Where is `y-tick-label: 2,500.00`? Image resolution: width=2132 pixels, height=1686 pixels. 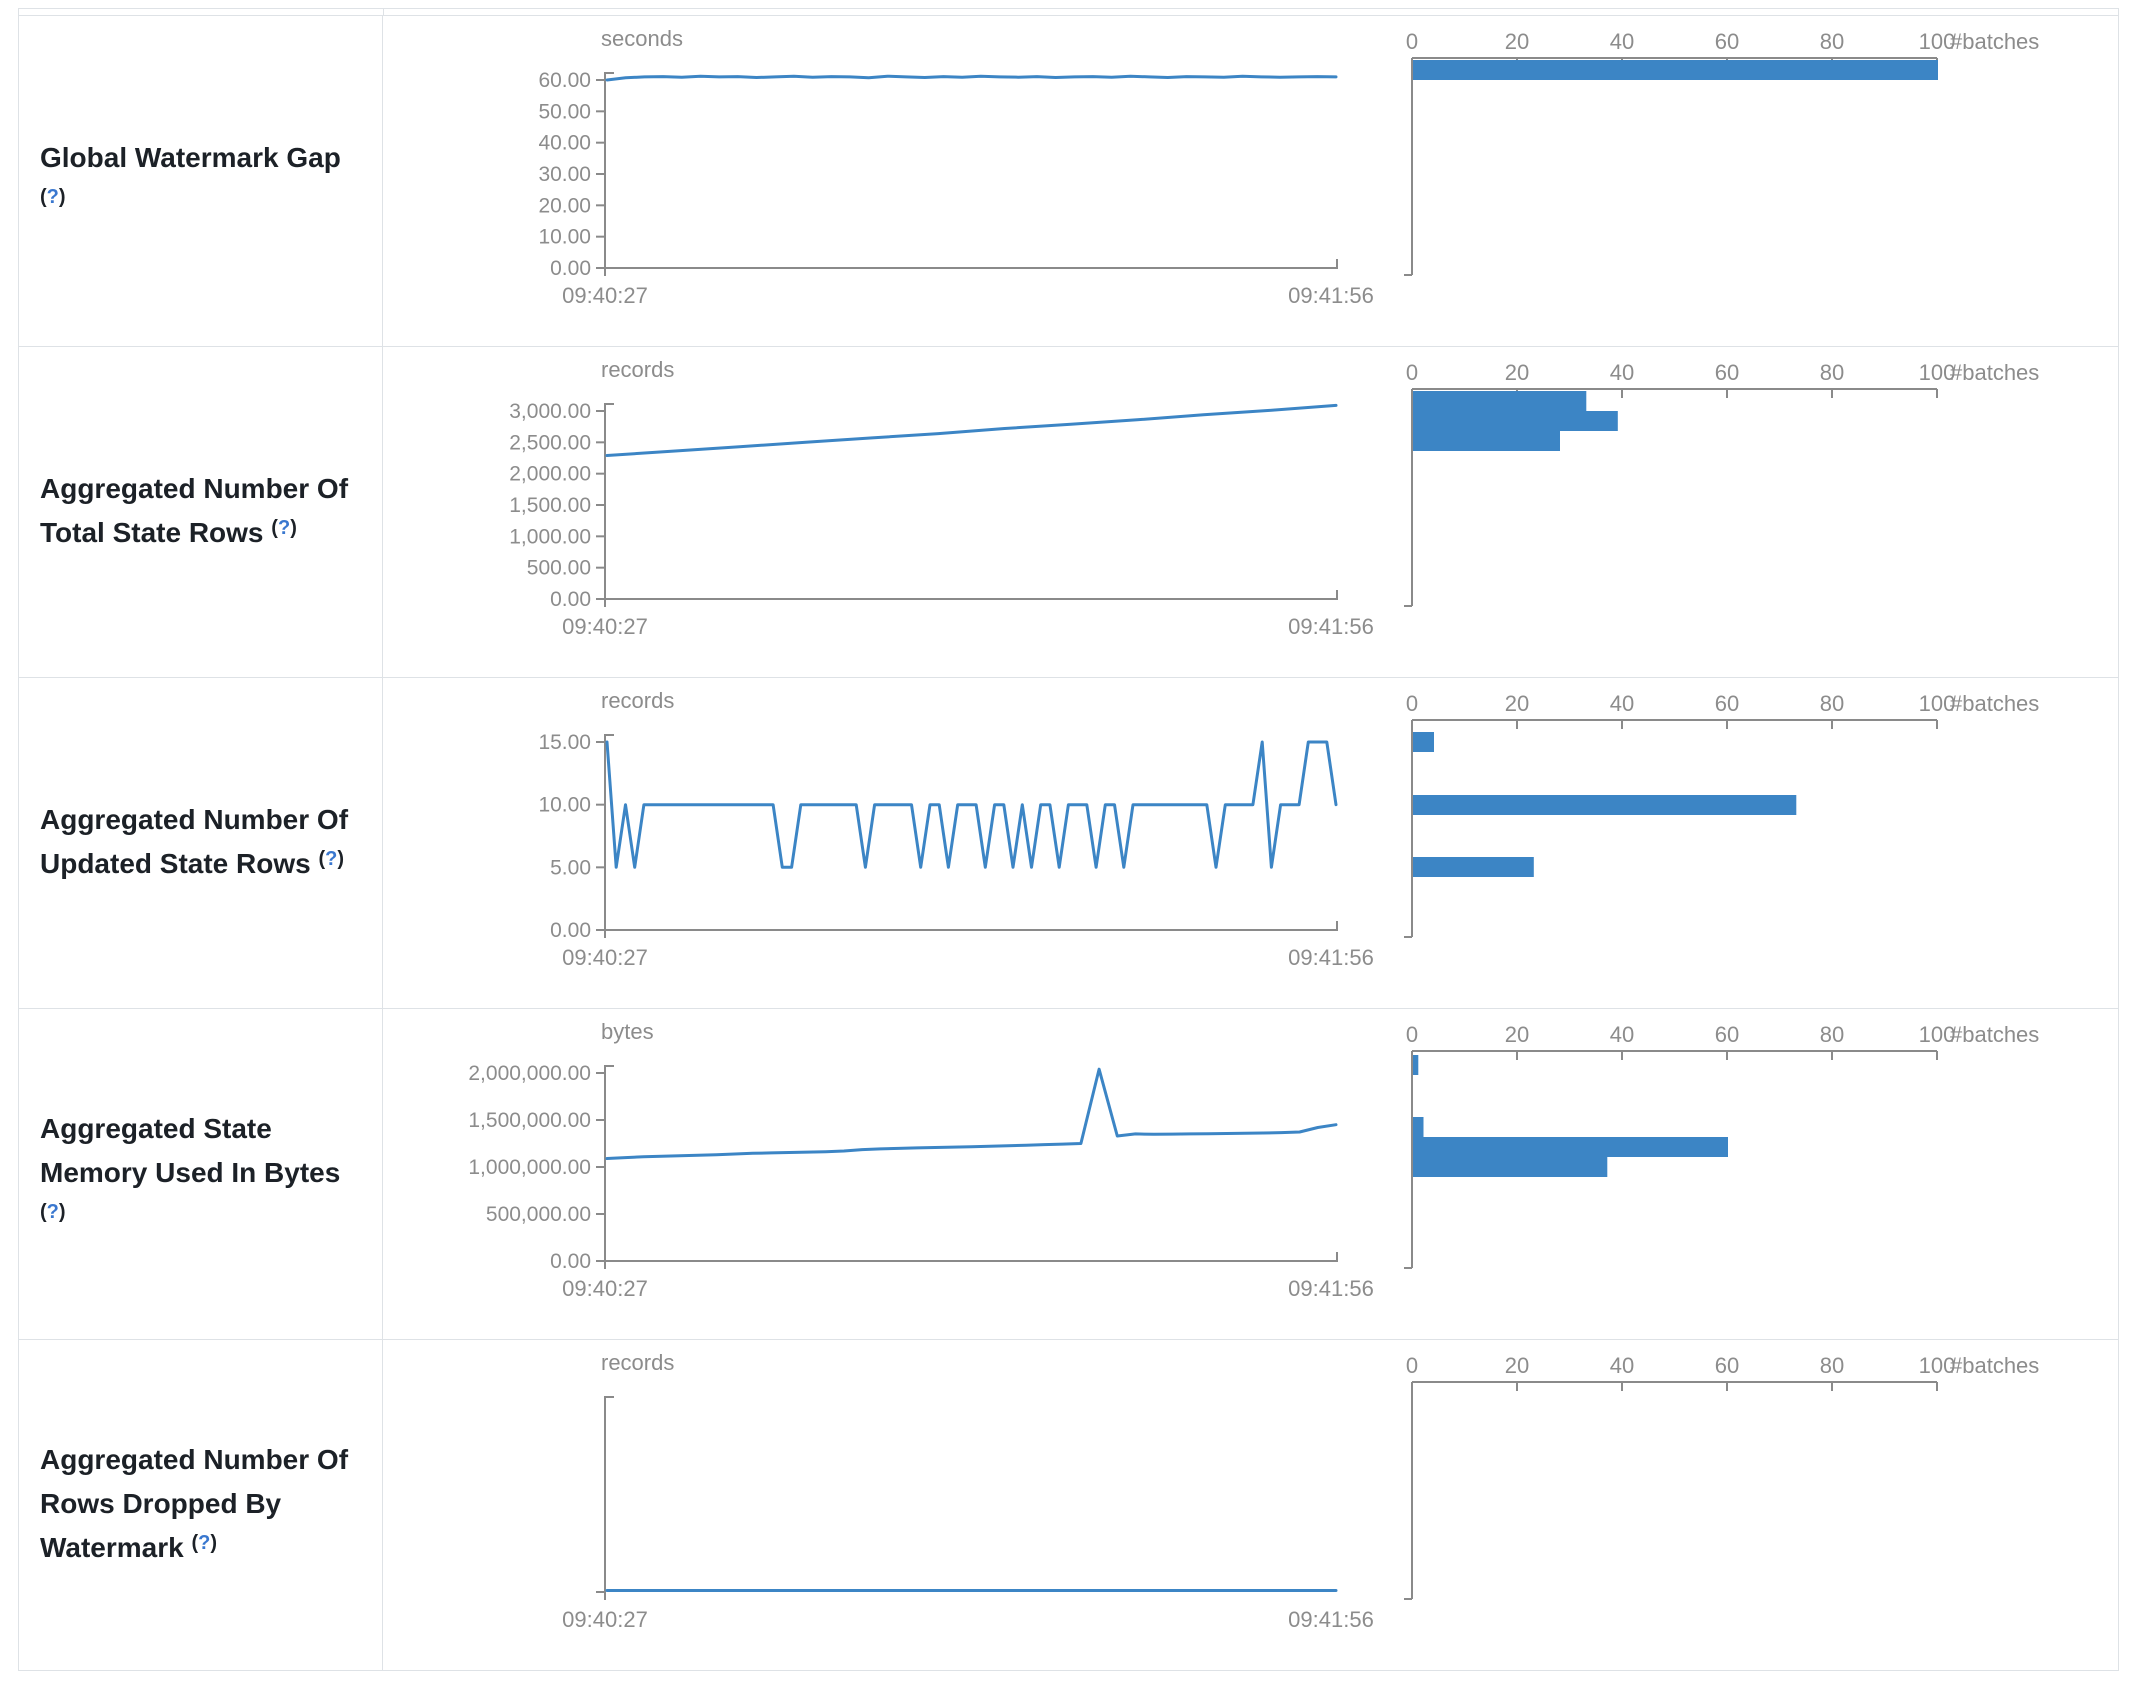 y-tick-label: 2,500.00 is located at coordinates (550, 442).